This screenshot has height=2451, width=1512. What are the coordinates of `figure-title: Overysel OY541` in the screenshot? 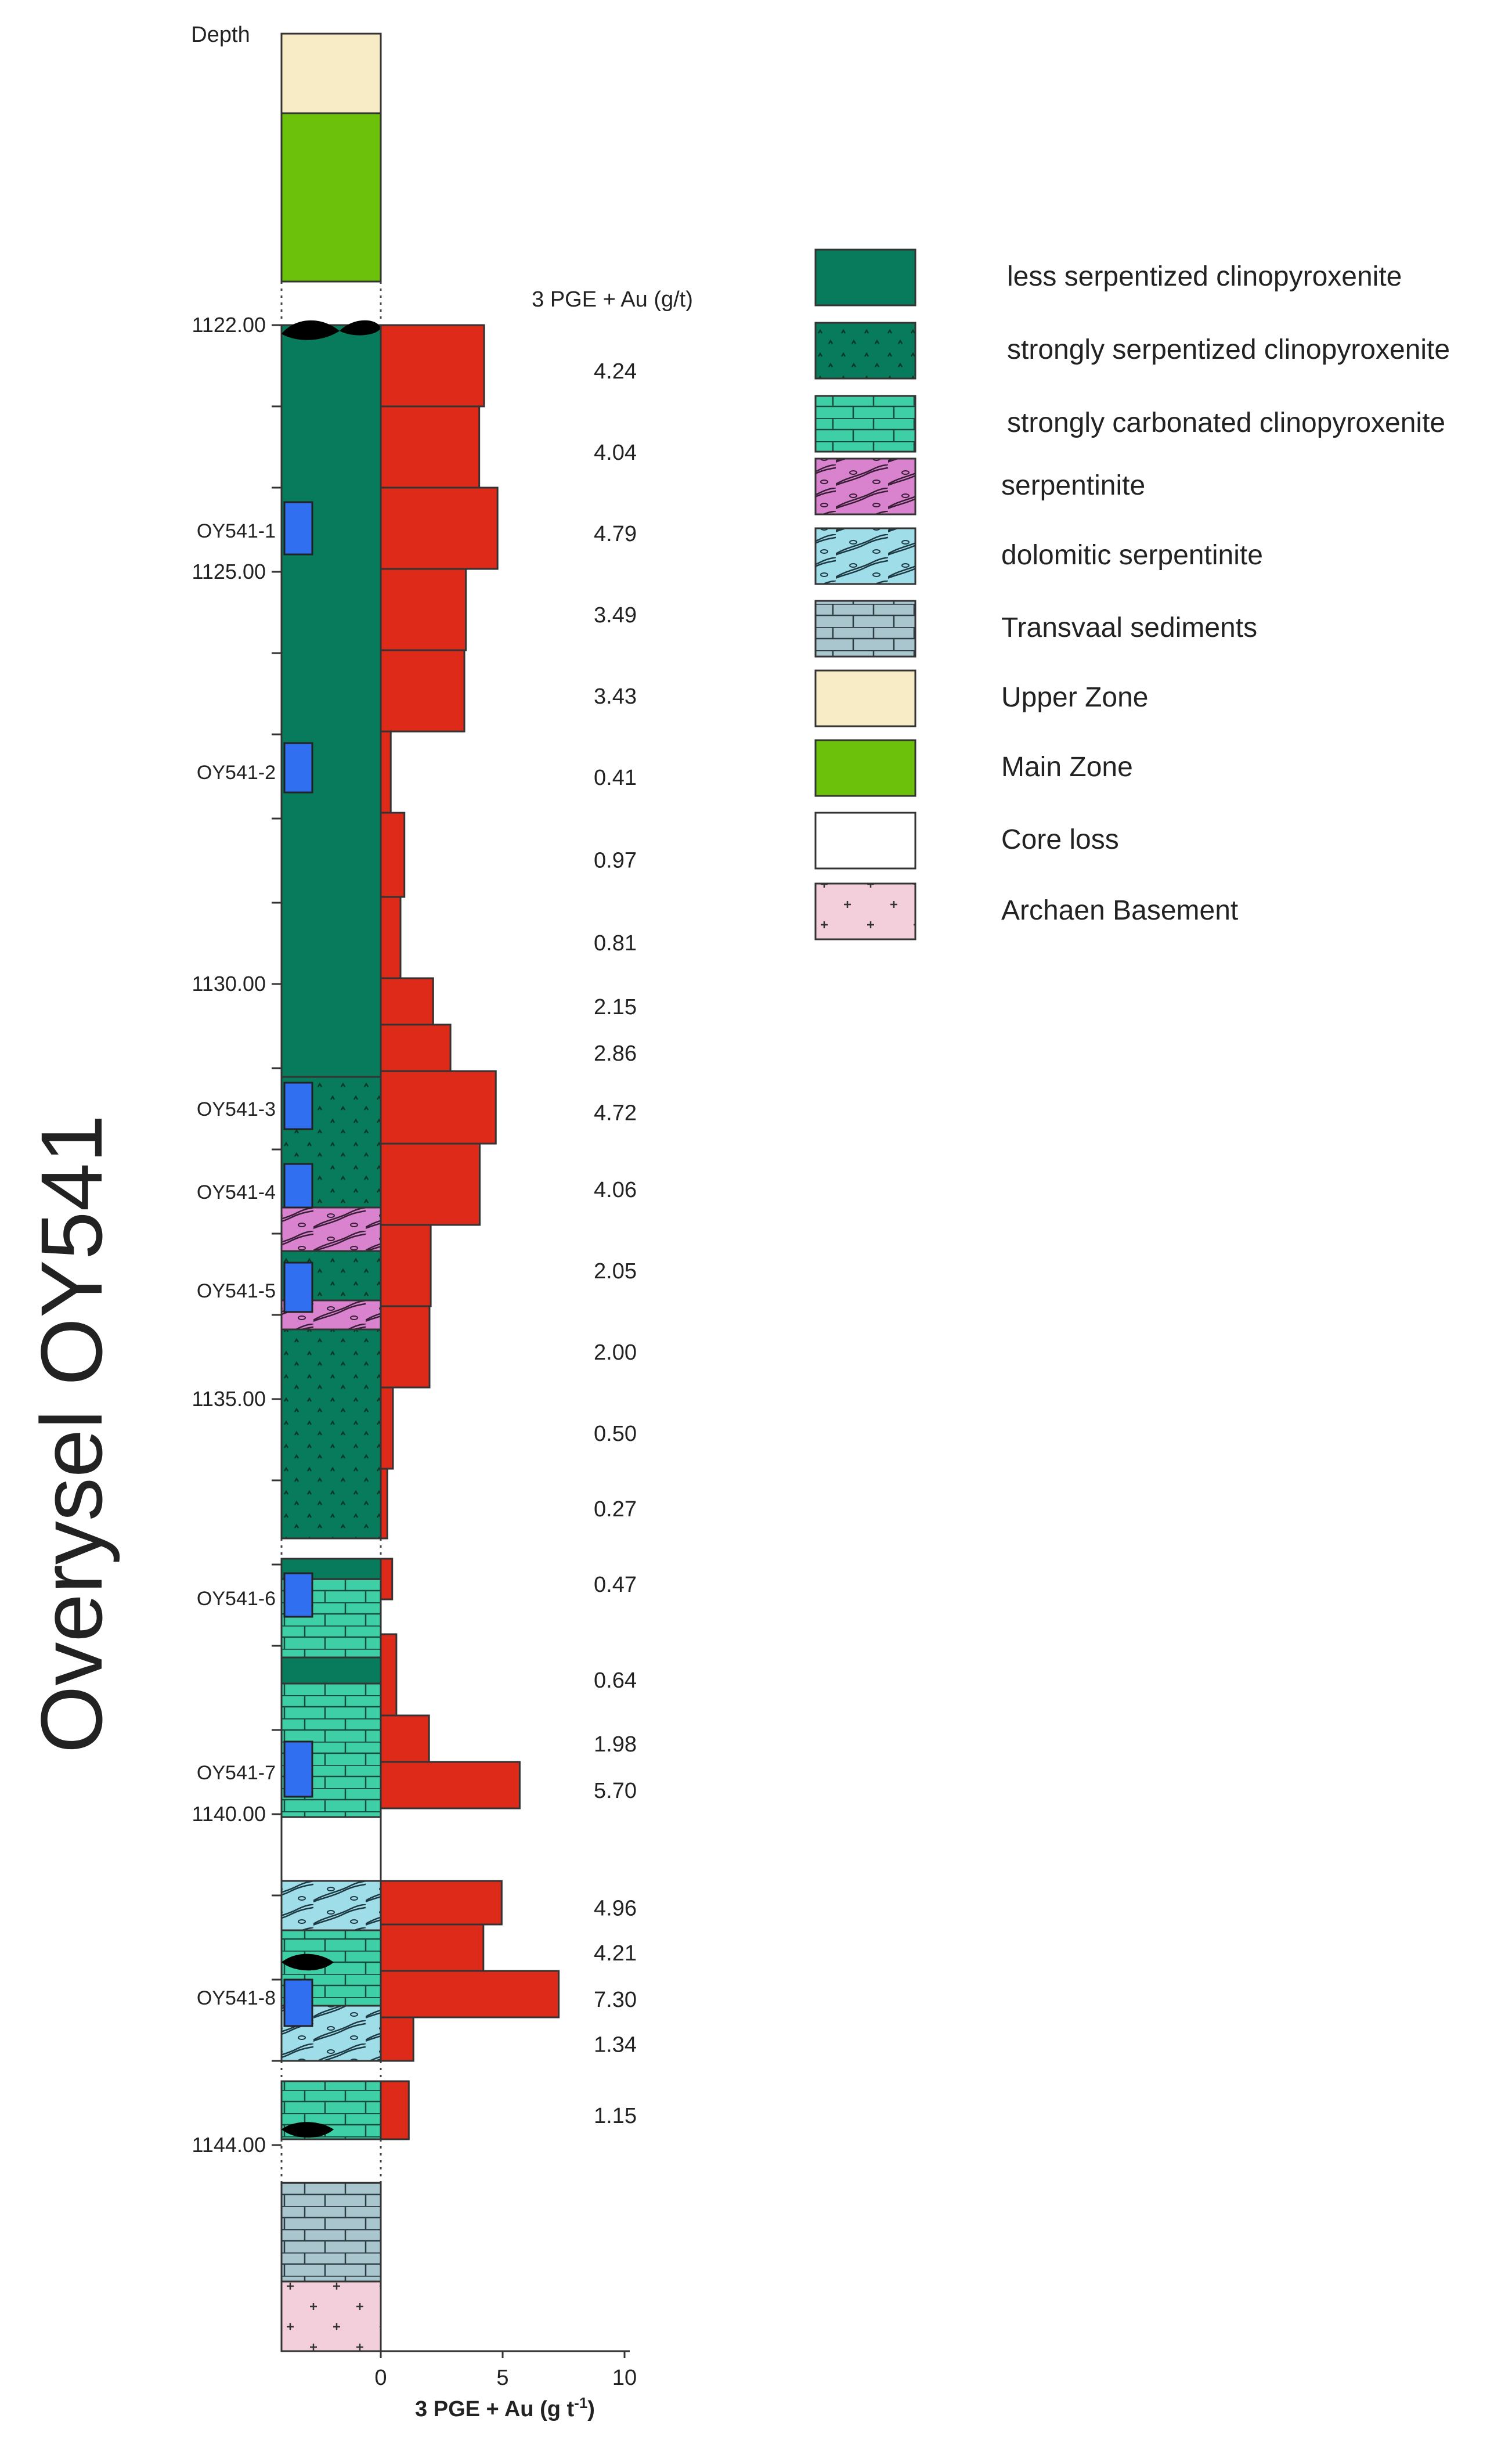 It's located at (71, 1434).